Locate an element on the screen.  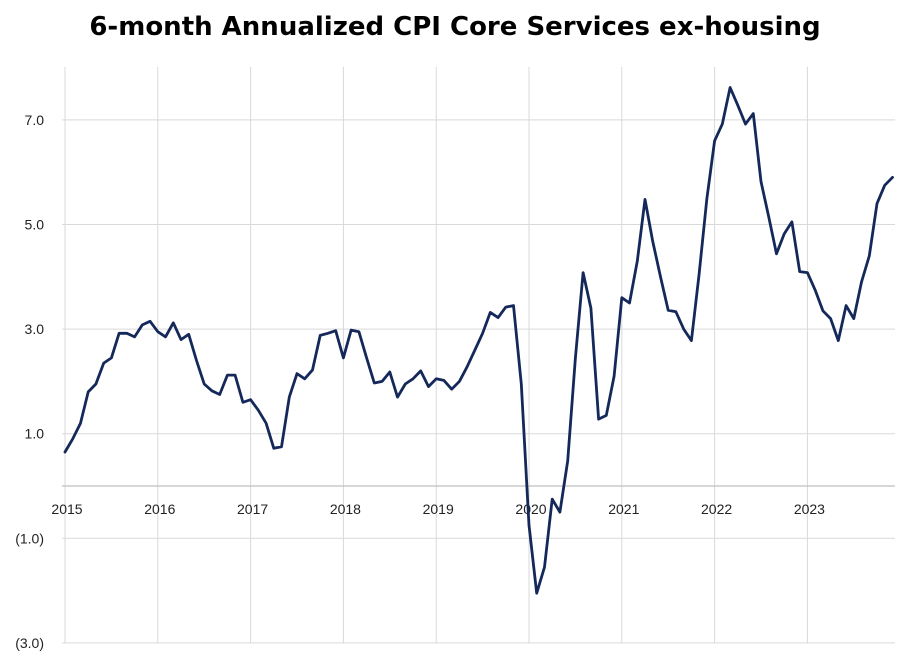
y-tick-label: (3.0) is located at coordinates (29, 643).